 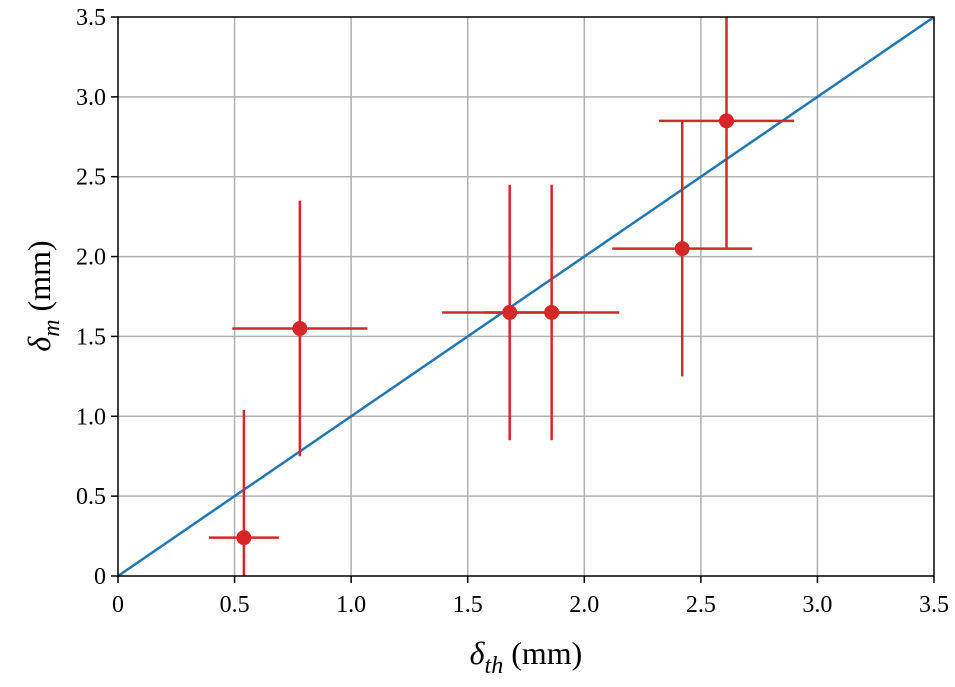 What do you see at coordinates (235, 605) in the screenshot?
I see `x-tick-label: 0.5` at bounding box center [235, 605].